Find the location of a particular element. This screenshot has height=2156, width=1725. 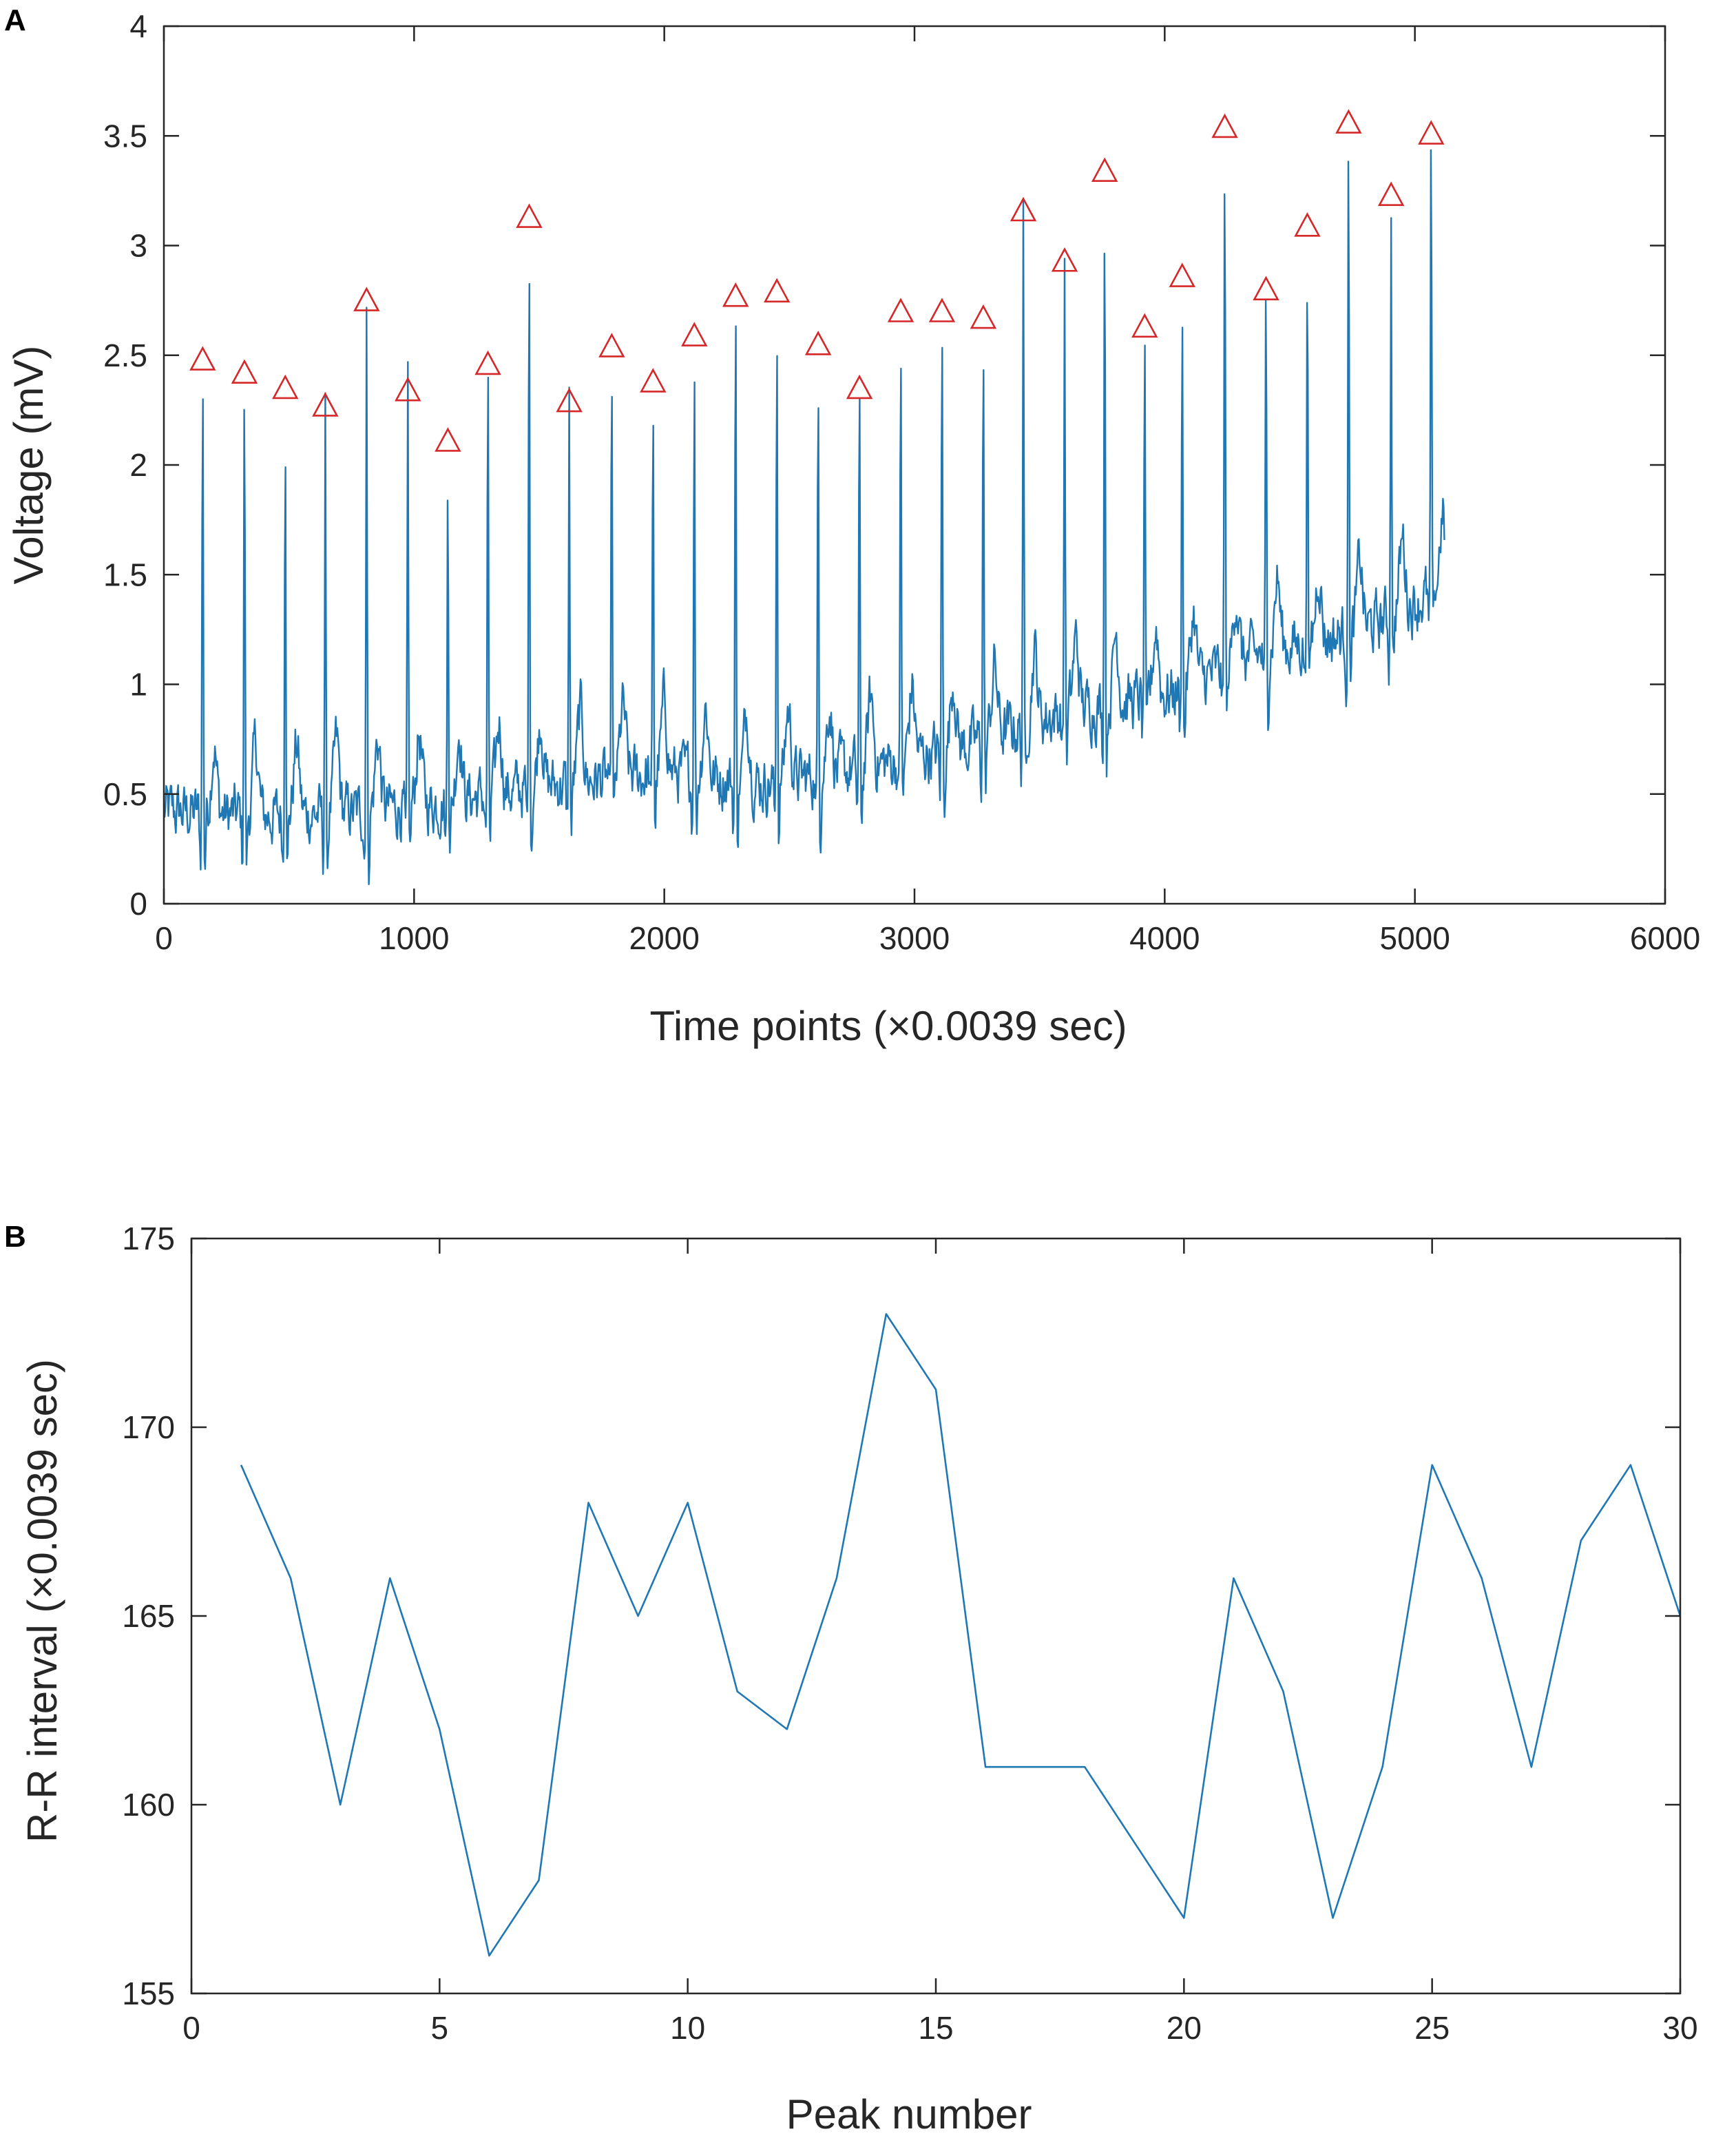

x-tick-label: 2000 is located at coordinates (664, 938).